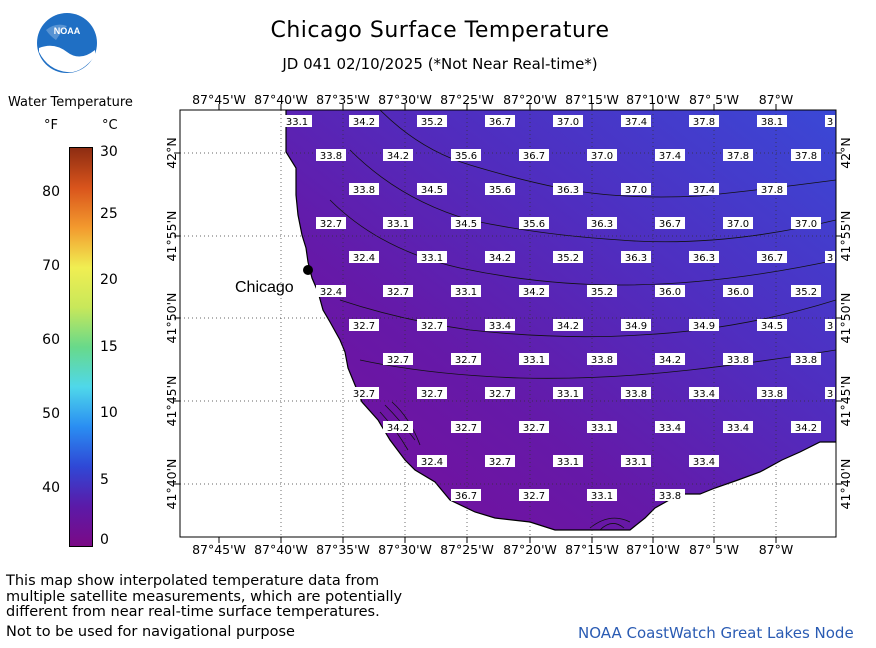  I want to click on longitude-label: 87°45'W, so click(219, 99).